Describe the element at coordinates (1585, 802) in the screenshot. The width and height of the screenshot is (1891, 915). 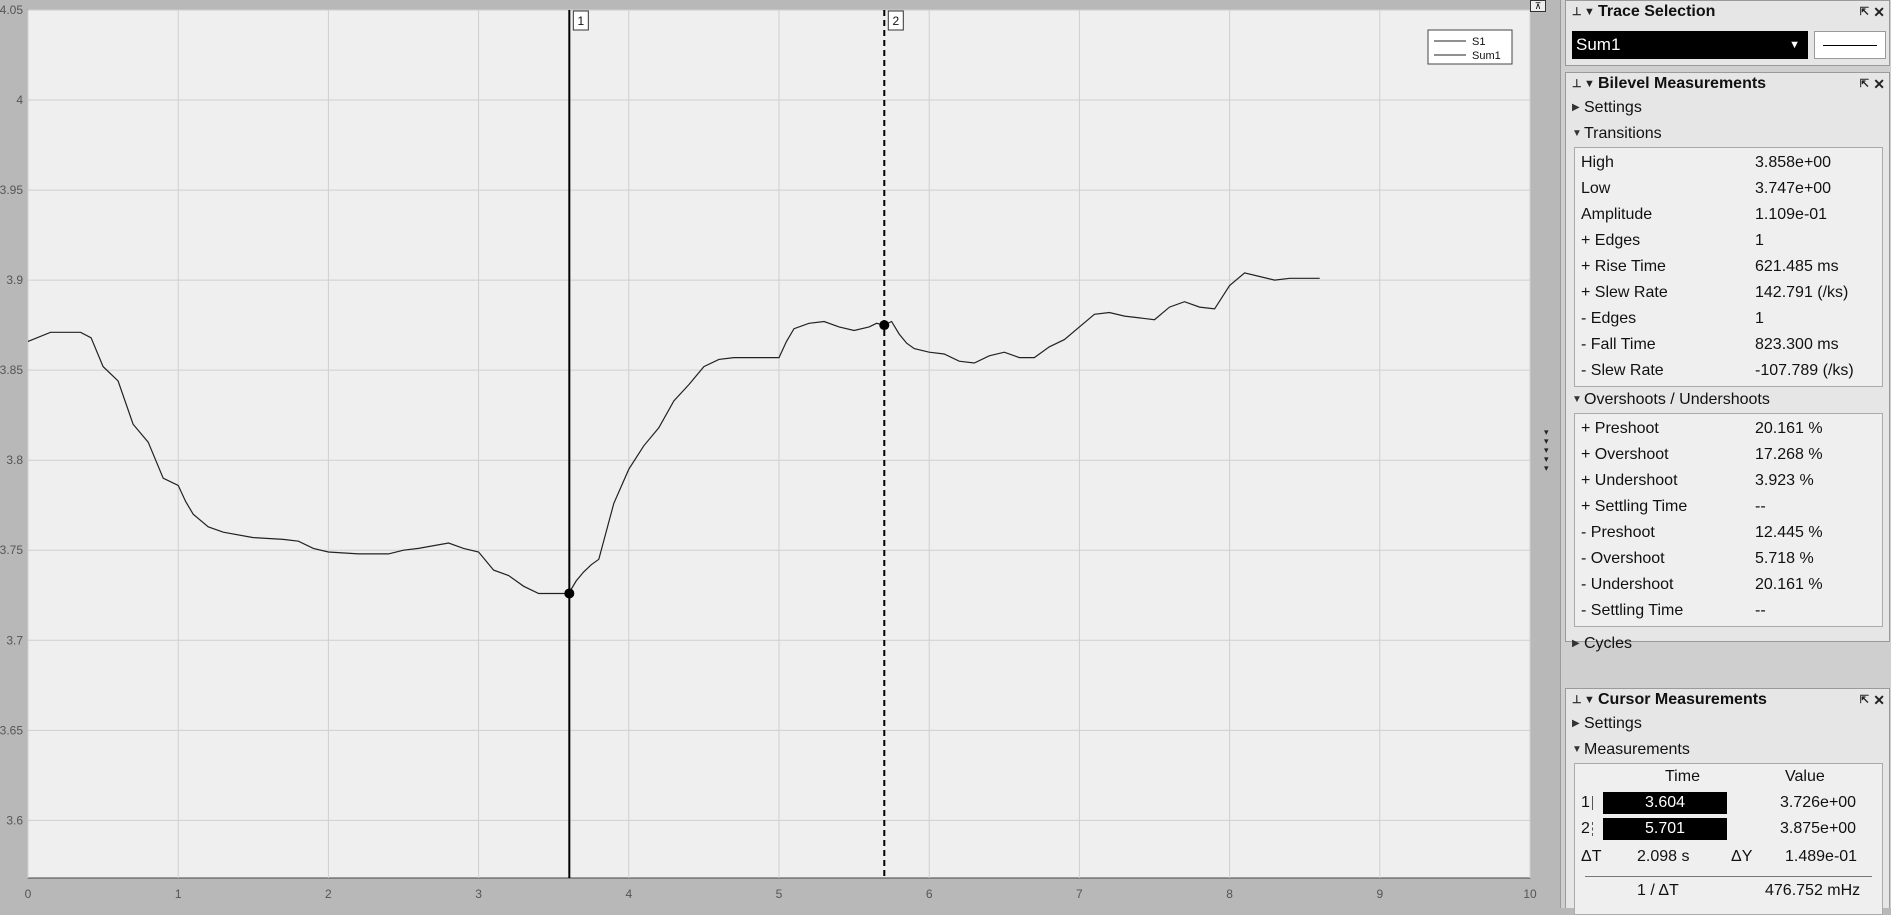
I see `cursor-1-id: 1` at that location.